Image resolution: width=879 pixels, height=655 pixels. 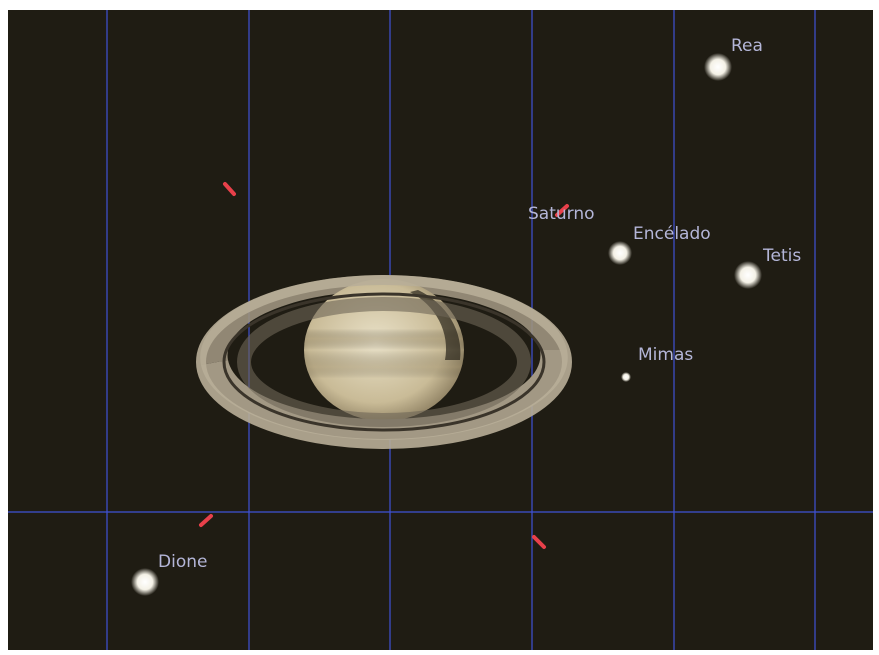 What do you see at coordinates (182, 562) in the screenshot?
I see `object-label: Dione` at bounding box center [182, 562].